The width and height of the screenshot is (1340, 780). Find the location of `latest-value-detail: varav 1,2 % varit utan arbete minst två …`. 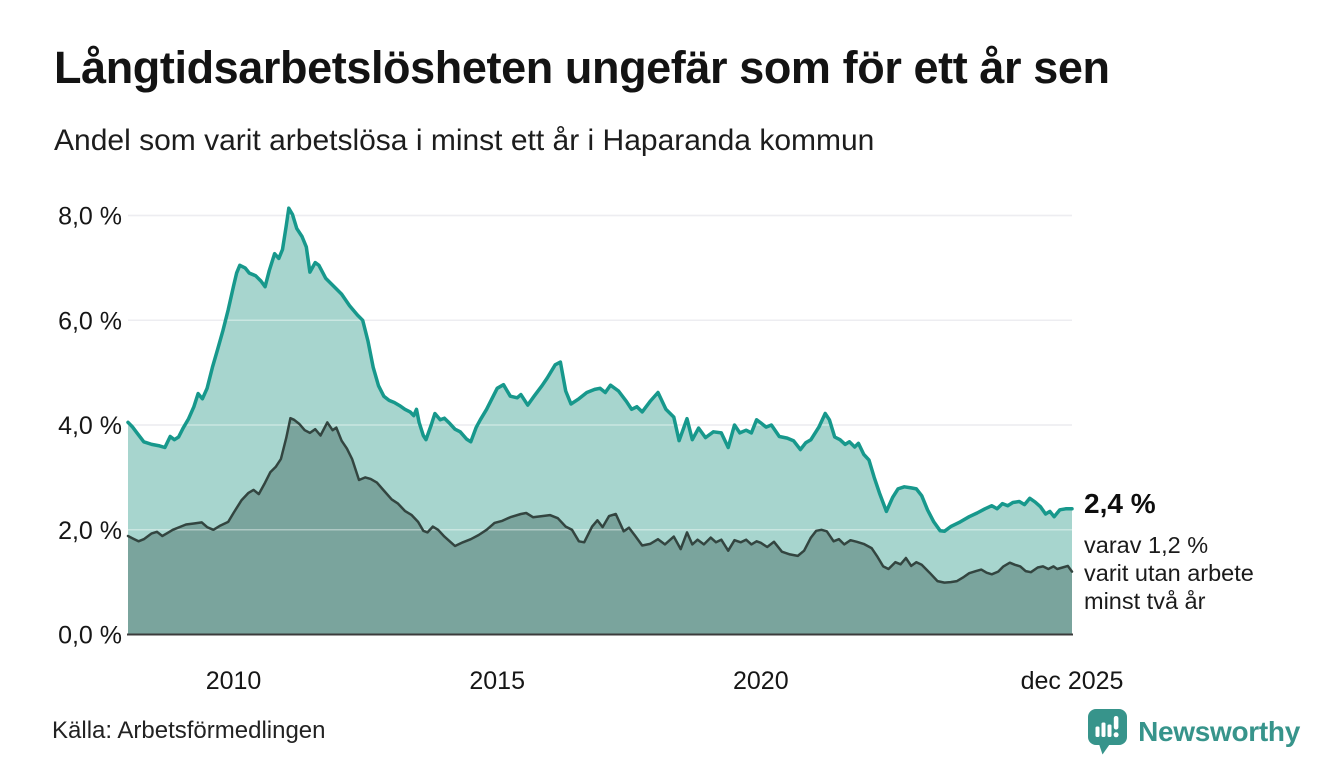

latest-value-detail: varav 1,2 % varit utan arbete minst två … is located at coordinates (1209, 573).